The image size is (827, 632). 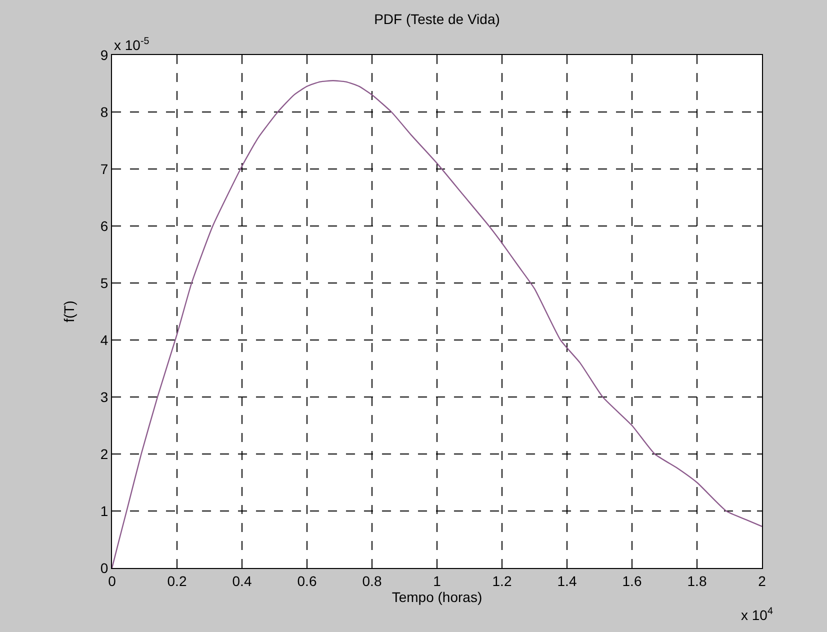 I want to click on y-tick-label: 1, so click(x=104, y=510).